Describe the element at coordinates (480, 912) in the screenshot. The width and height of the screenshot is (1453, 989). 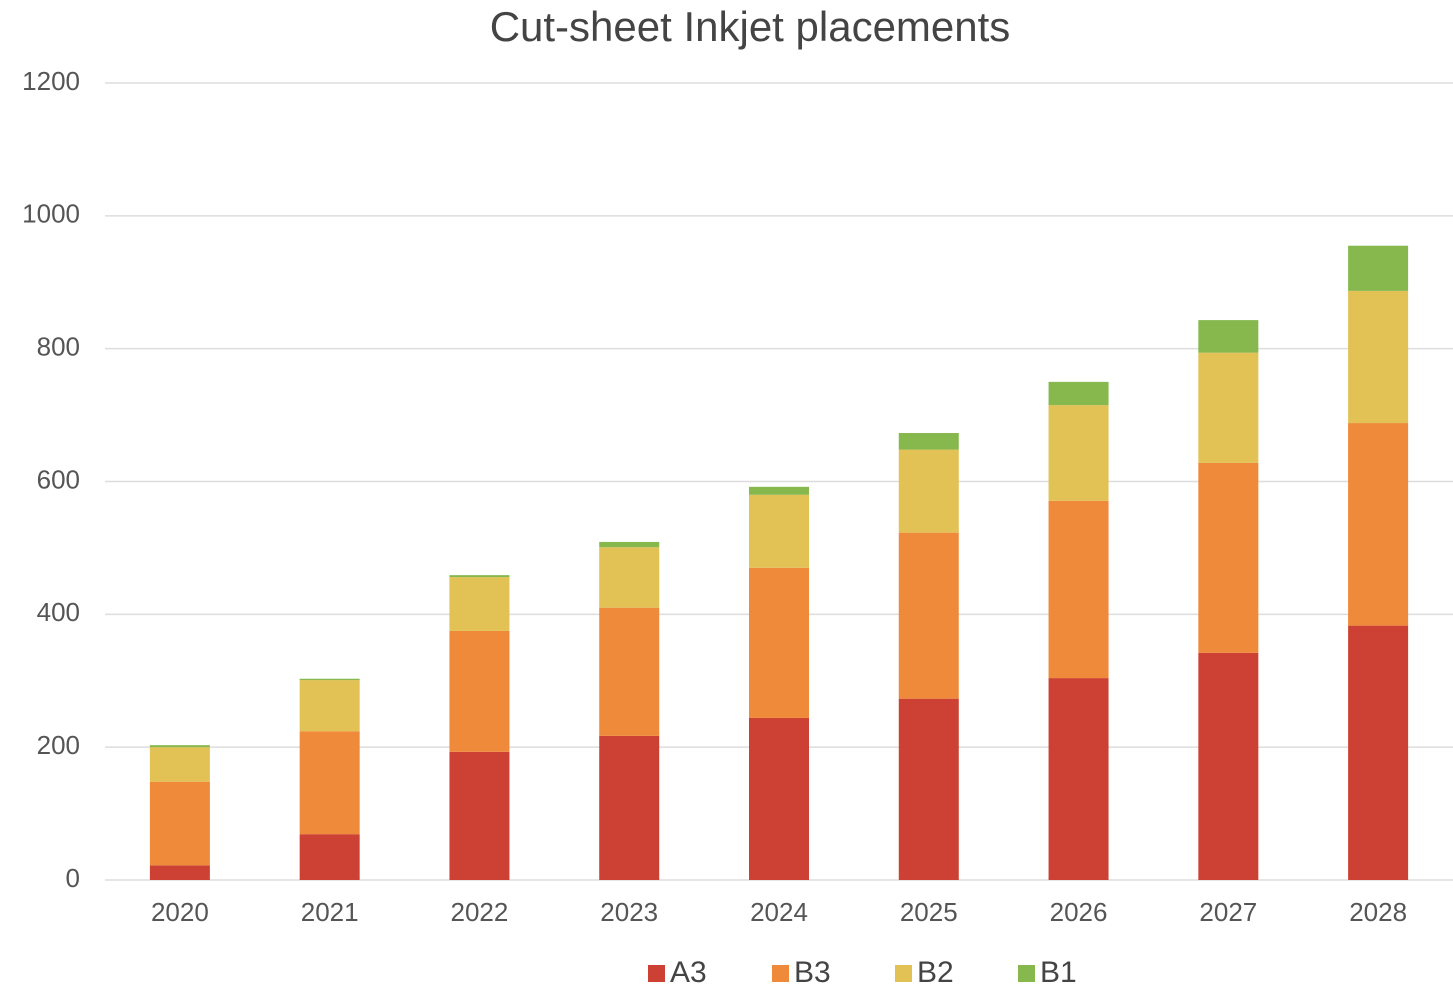
I see `x-tick-label: 2022` at that location.